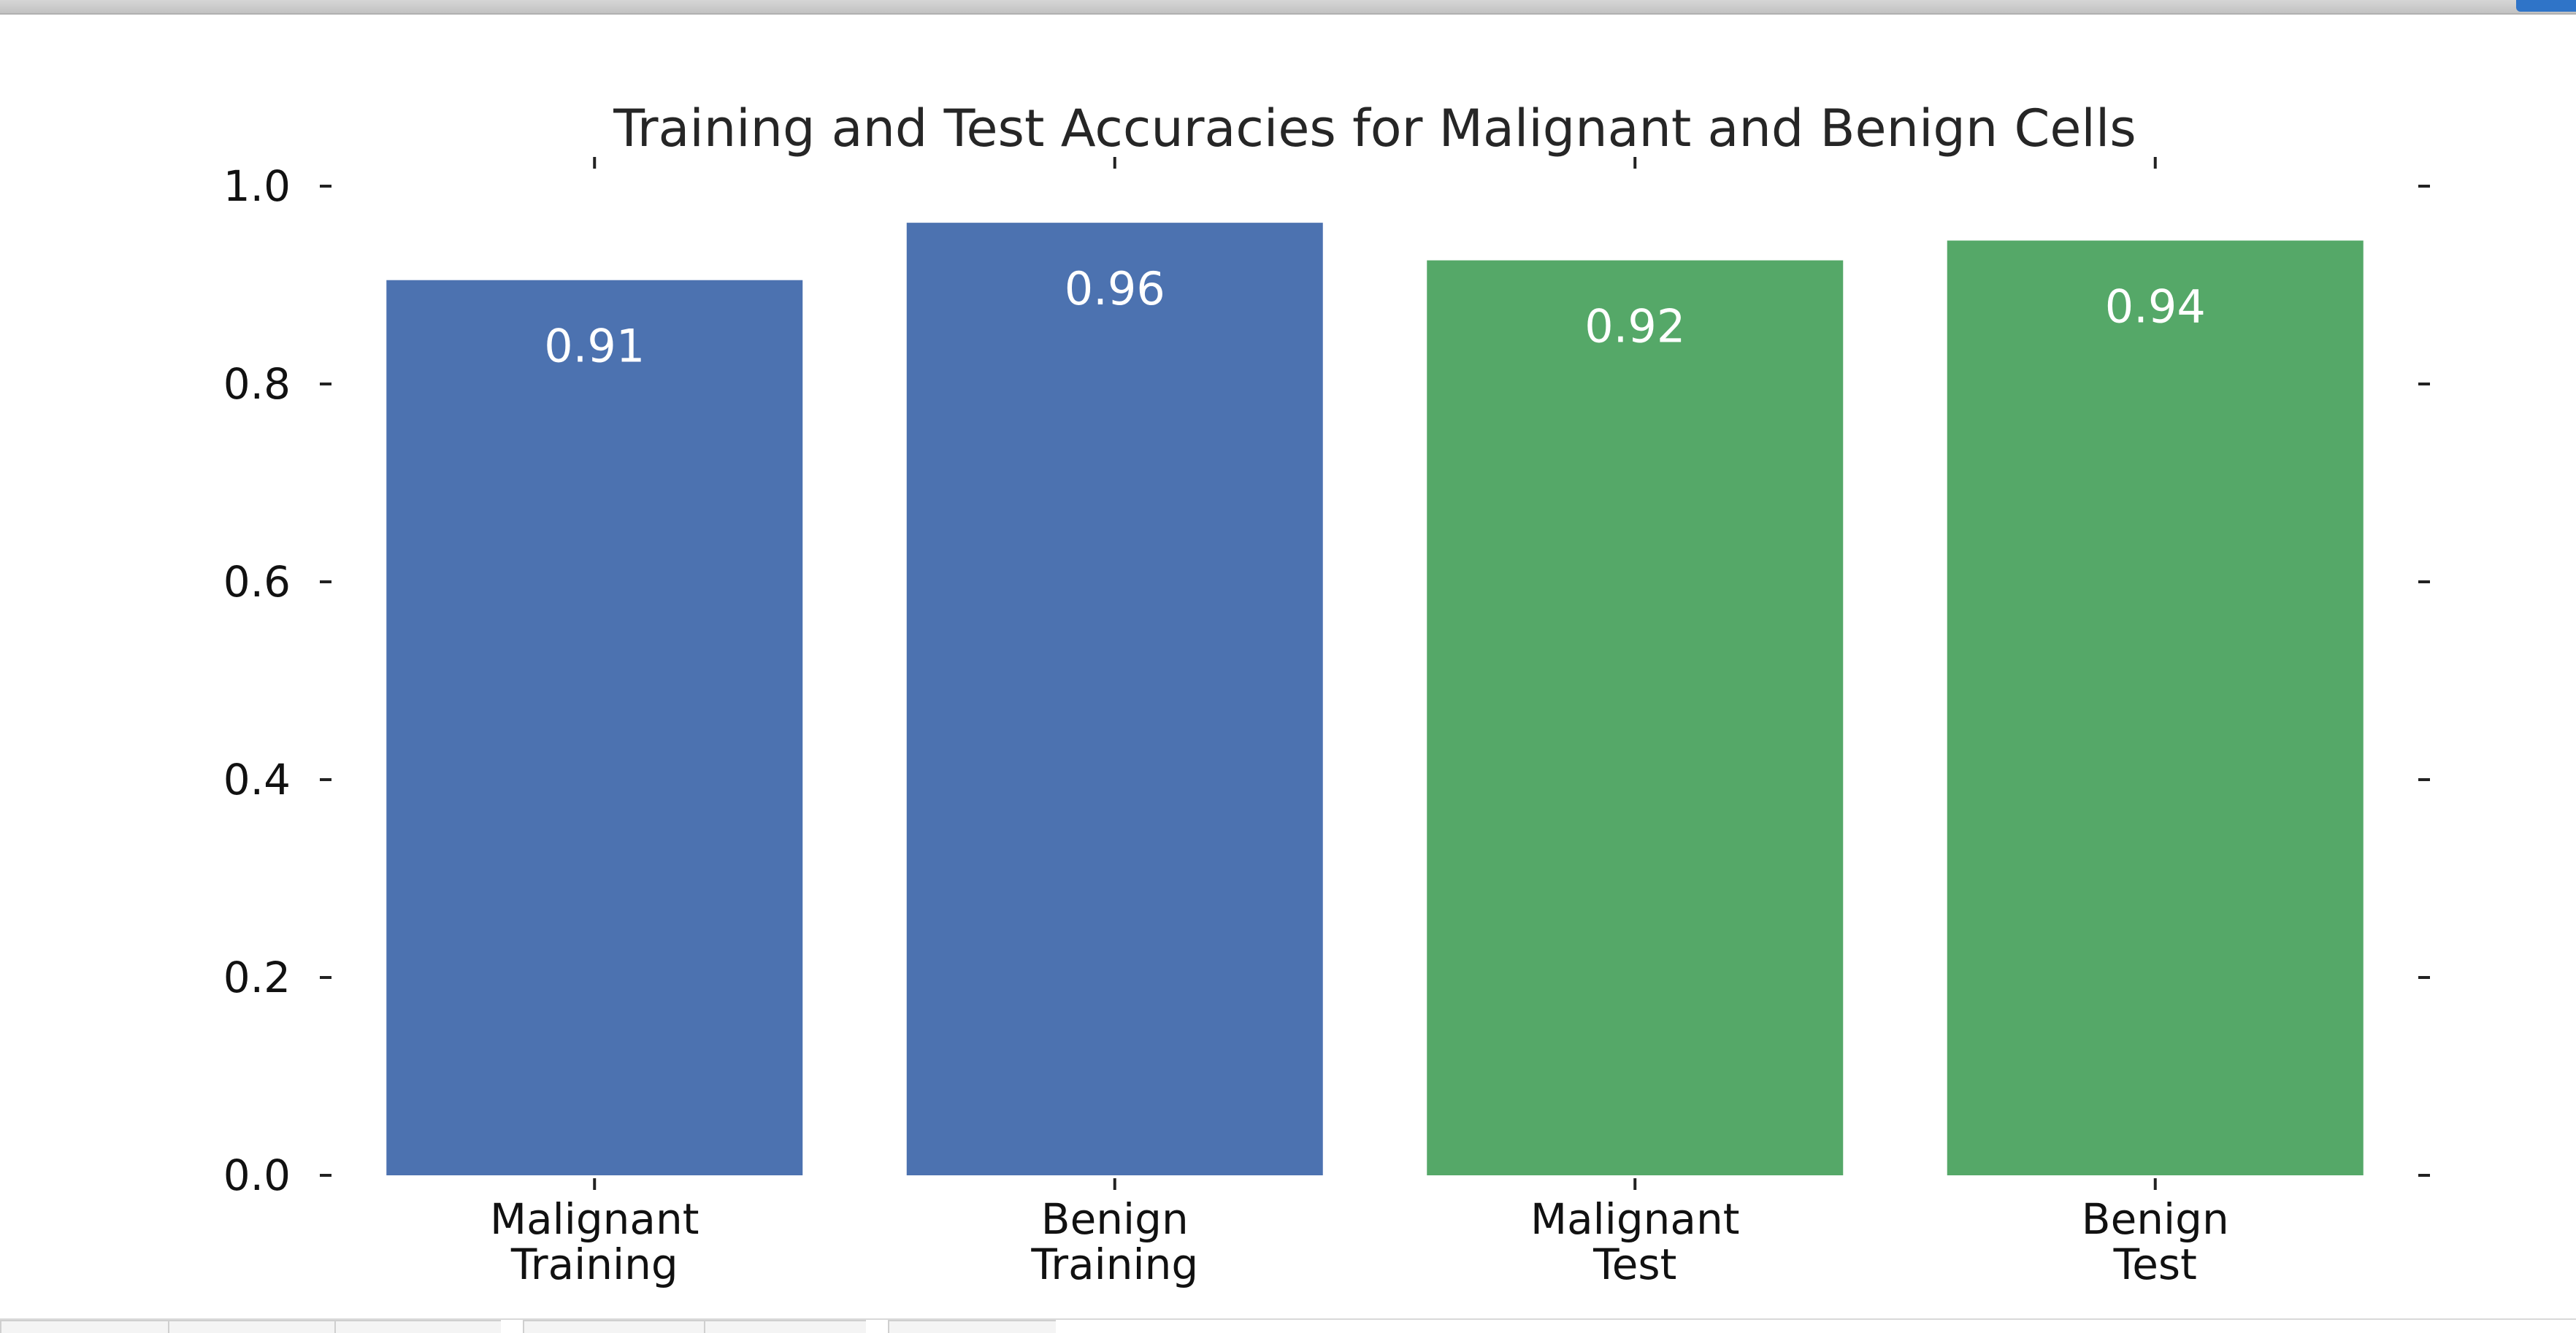 The image size is (2576, 1333). What do you see at coordinates (2155, 307) in the screenshot?
I see `bar-value-label: 0.94` at bounding box center [2155, 307].